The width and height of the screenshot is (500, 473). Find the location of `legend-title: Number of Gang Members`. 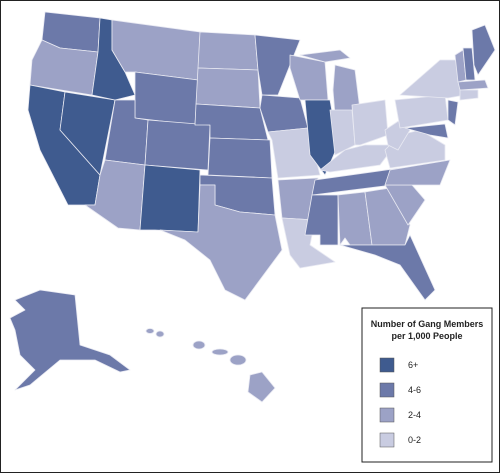

legend-title: Number of Gang Members is located at coordinates (427, 324).